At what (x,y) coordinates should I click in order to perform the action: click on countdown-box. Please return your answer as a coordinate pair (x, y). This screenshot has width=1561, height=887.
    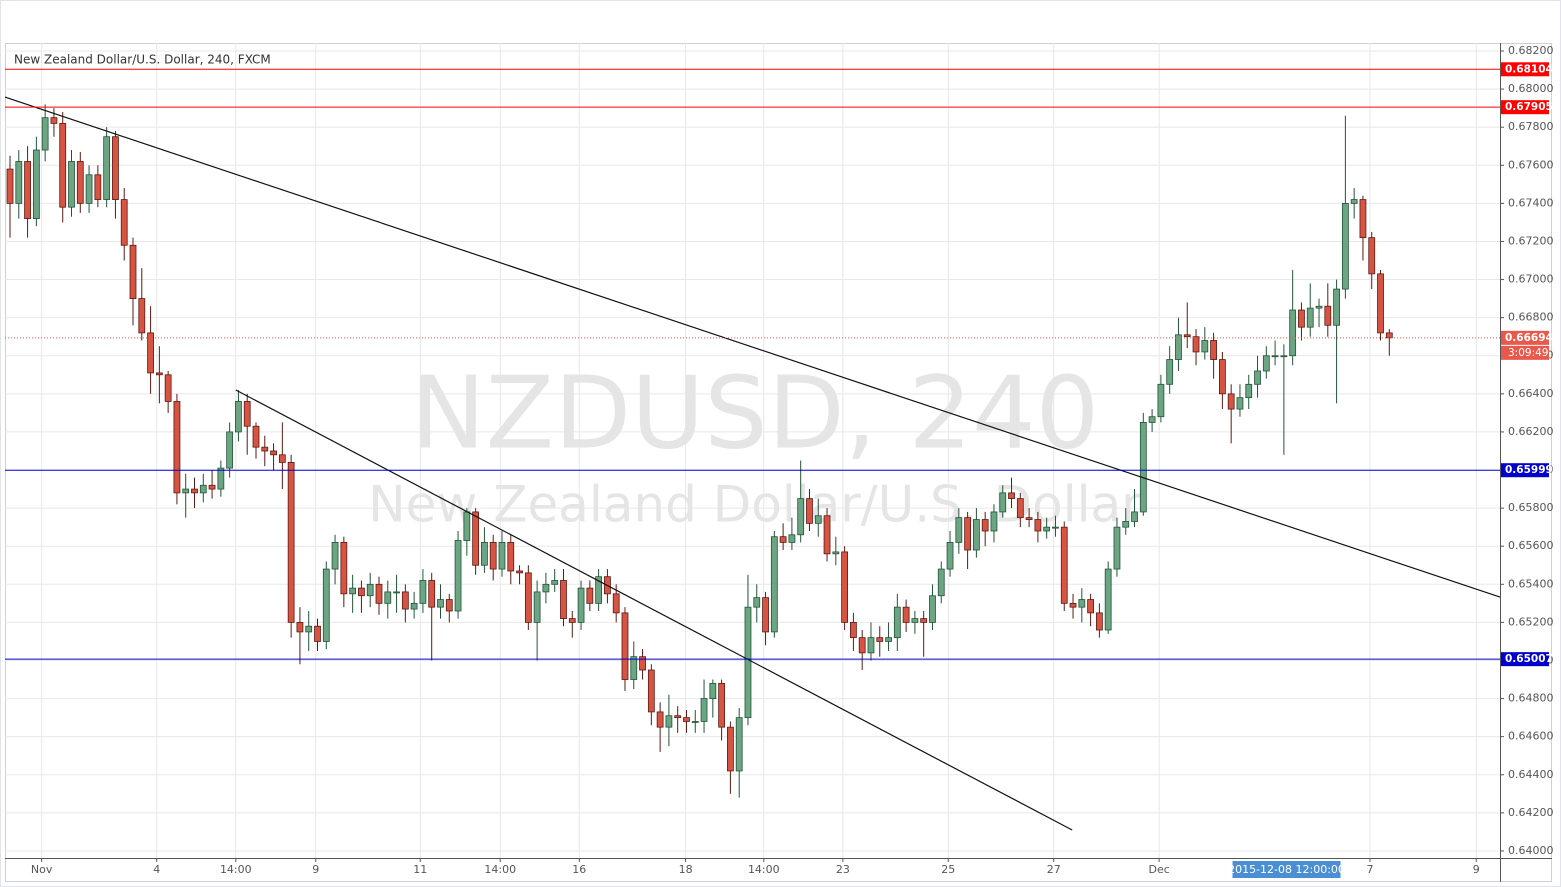
    Looking at the image, I should click on (1525, 352).